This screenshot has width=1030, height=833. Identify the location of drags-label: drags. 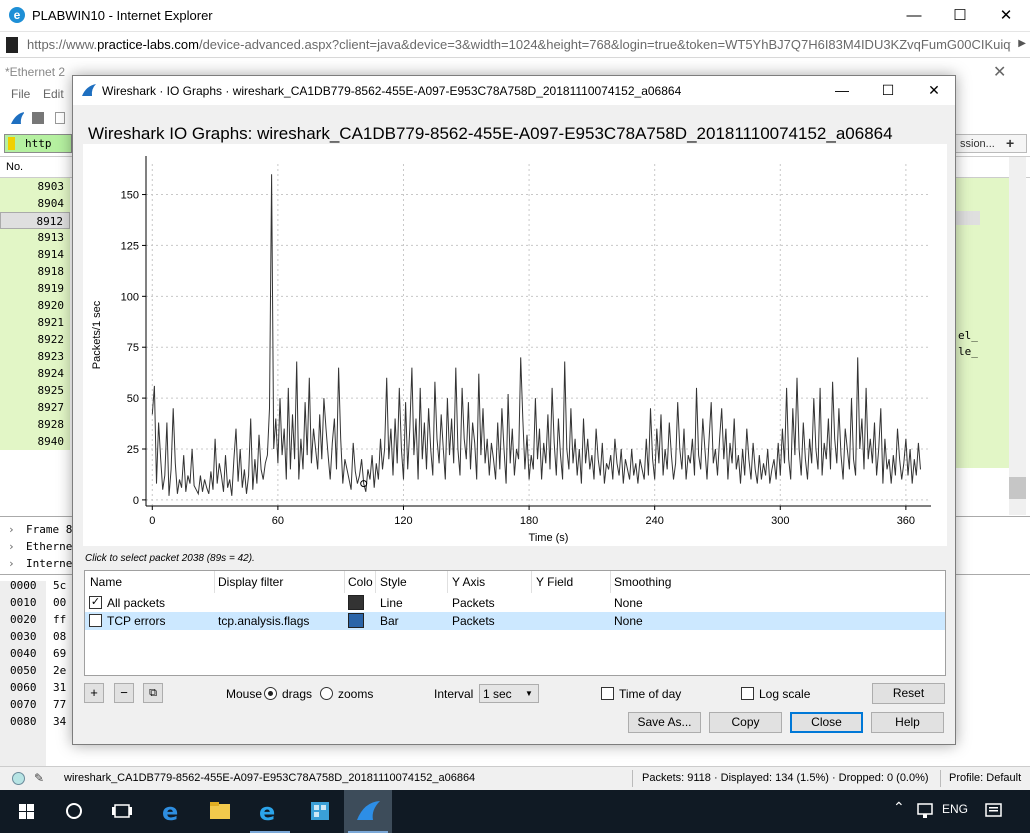
(297, 694).